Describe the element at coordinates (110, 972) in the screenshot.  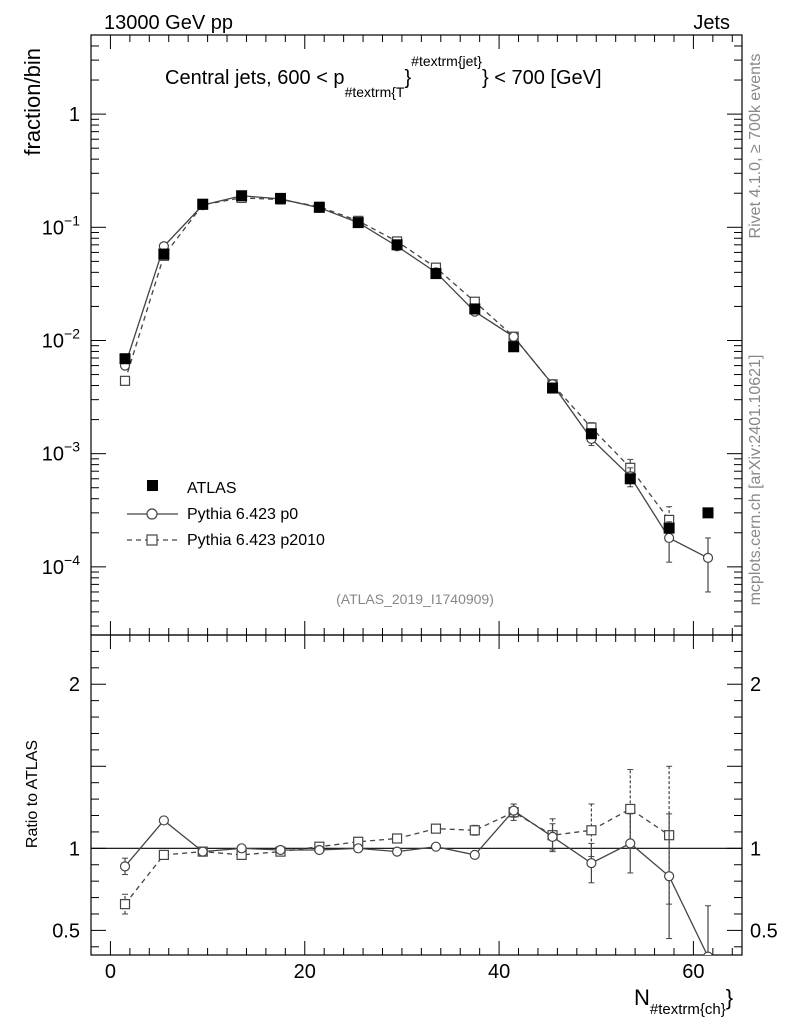
I see `x-tick-label: 0` at that location.